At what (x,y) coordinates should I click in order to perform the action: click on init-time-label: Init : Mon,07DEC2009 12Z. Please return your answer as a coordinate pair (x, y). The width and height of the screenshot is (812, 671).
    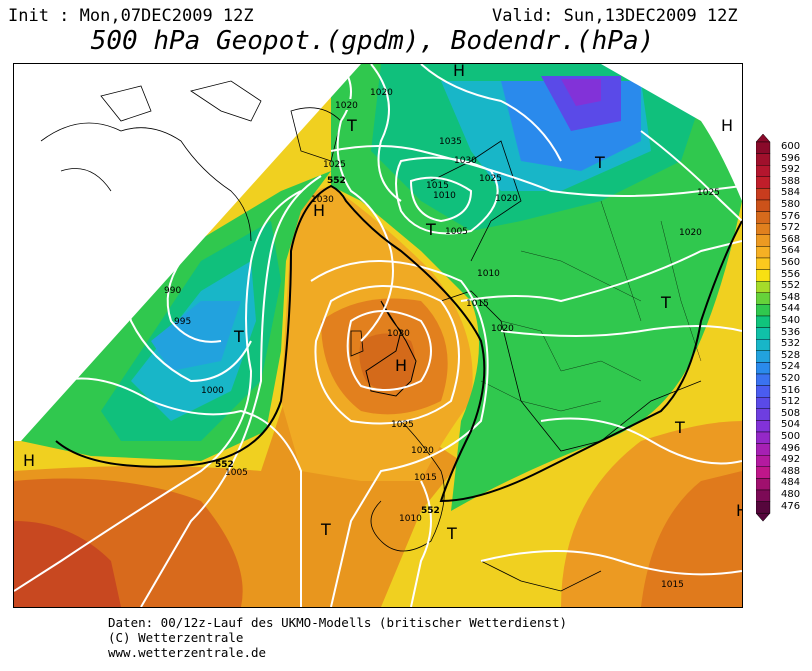
    Looking at the image, I should click on (131, 16).